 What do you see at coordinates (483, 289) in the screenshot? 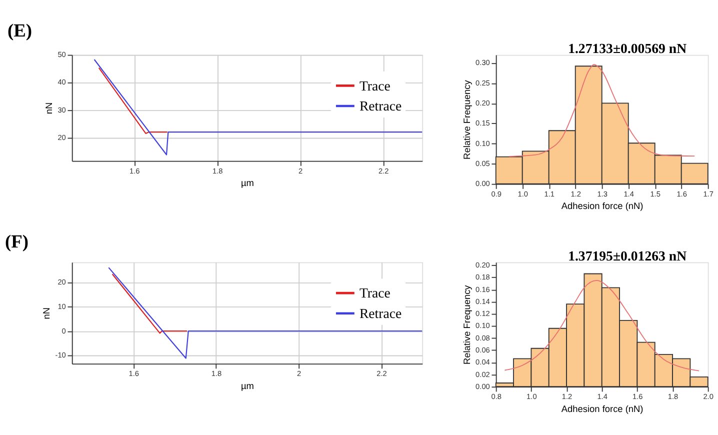
I see `y-tick-label: 0.16` at bounding box center [483, 289].